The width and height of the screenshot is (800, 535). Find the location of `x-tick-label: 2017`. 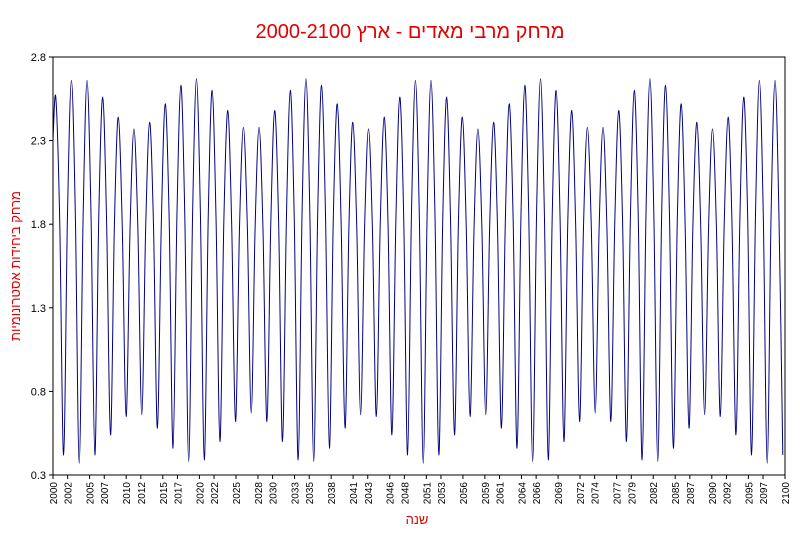

x-tick-label: 2017 is located at coordinates (178, 493).